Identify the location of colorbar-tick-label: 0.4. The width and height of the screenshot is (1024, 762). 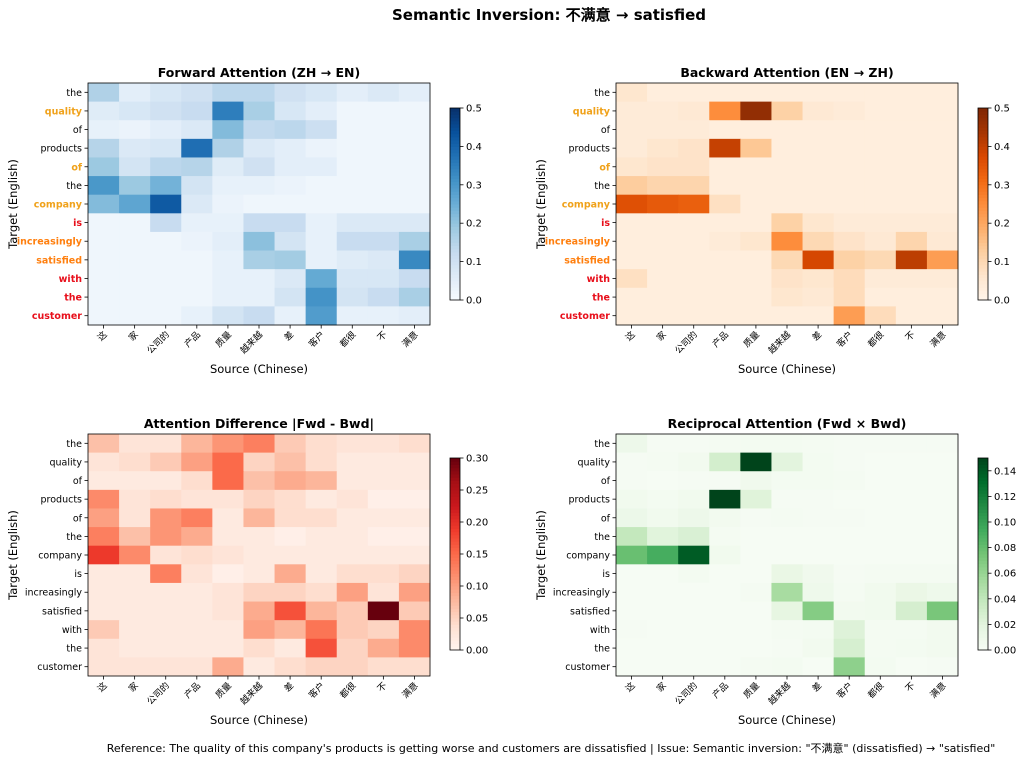
(474, 147).